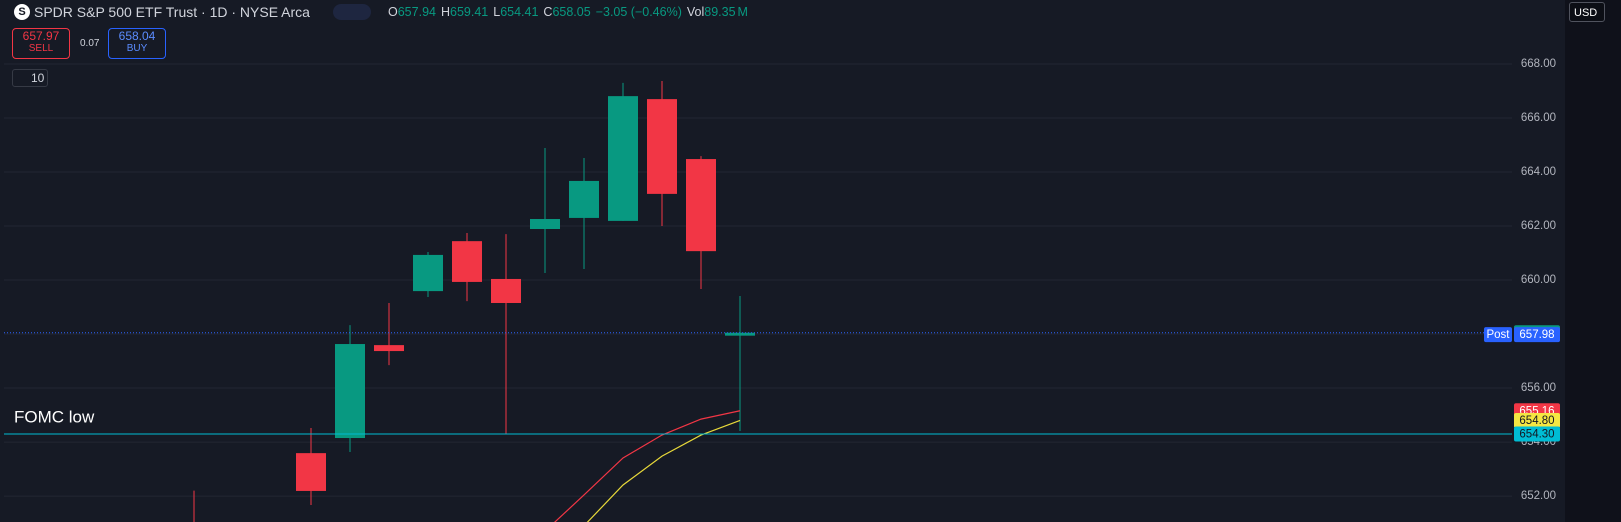 The image size is (1621, 522). What do you see at coordinates (1593, 261) in the screenshot?
I see `right-strip` at bounding box center [1593, 261].